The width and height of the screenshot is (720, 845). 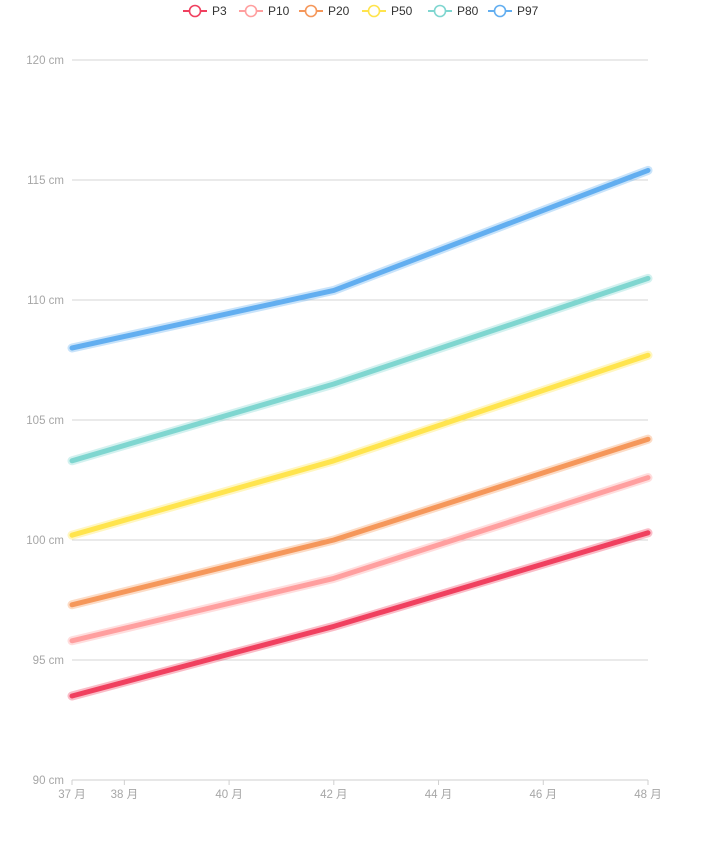 I want to click on legend-item-p10: P10, so click(x=264, y=11).